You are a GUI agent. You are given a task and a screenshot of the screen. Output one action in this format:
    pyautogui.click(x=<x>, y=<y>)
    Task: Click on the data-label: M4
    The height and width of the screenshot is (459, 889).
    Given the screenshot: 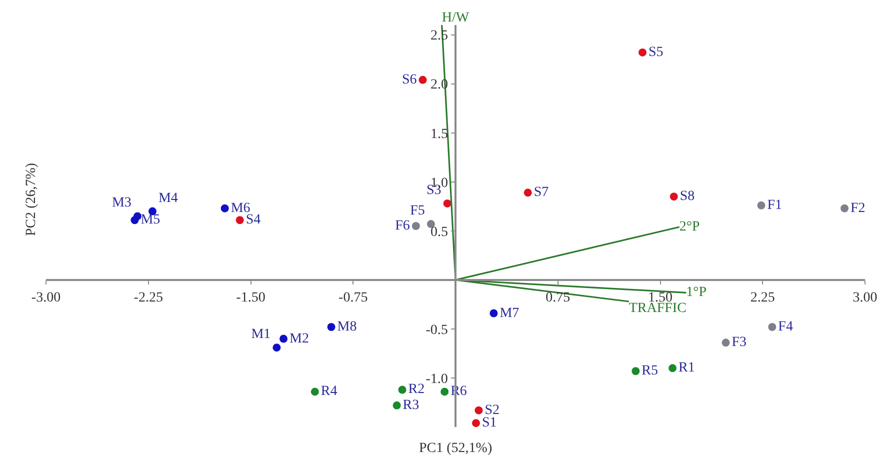 What is the action you would take?
    pyautogui.click(x=168, y=198)
    